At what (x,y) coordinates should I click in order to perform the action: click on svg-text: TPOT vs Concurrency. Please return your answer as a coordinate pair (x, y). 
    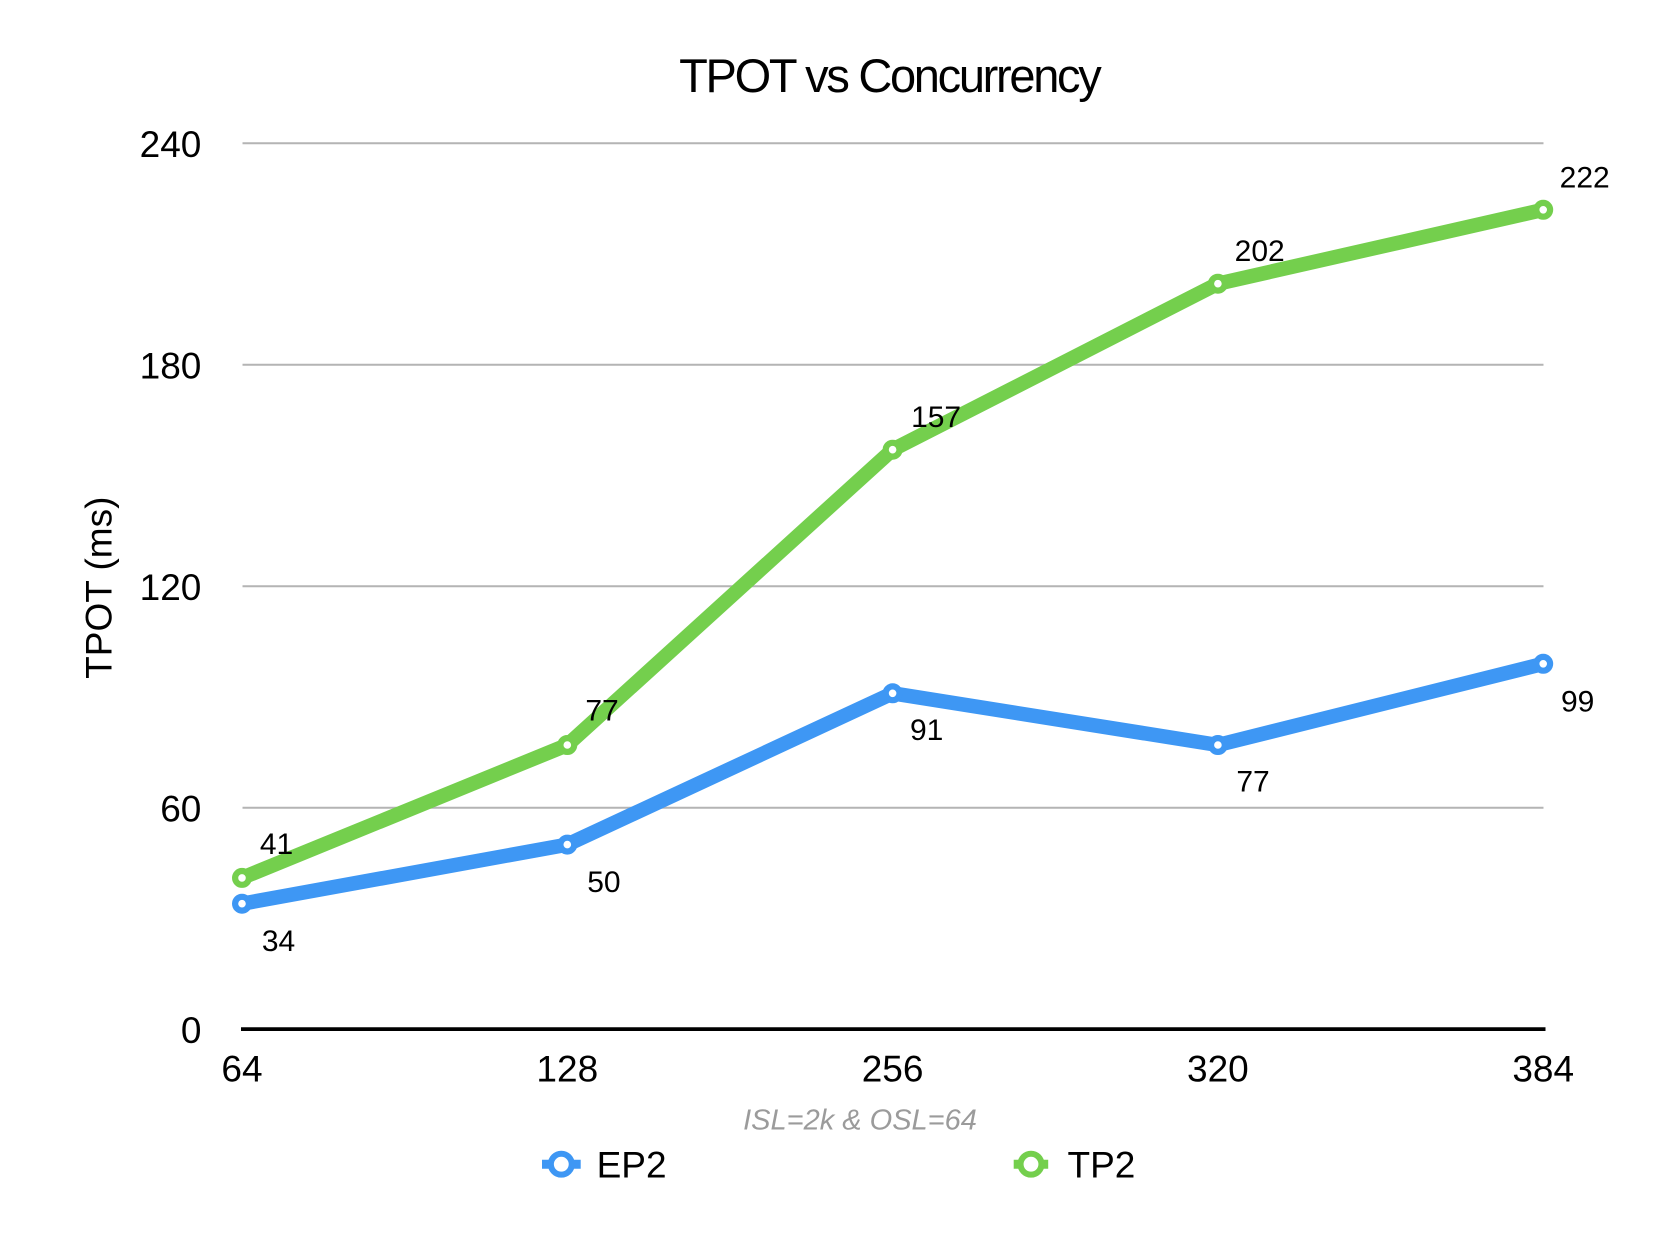
    Looking at the image, I should click on (890, 75).